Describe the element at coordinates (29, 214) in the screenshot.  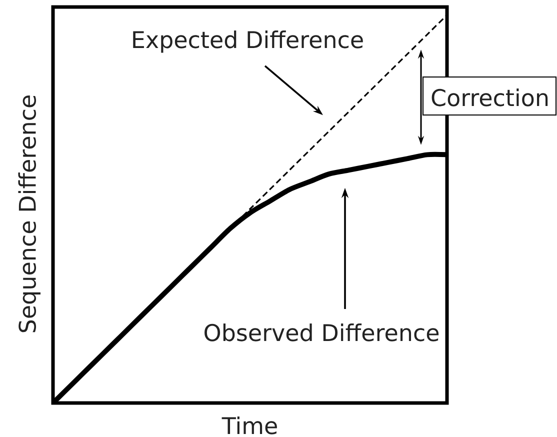
I see `y-axis-title: Sequence Difference` at that location.